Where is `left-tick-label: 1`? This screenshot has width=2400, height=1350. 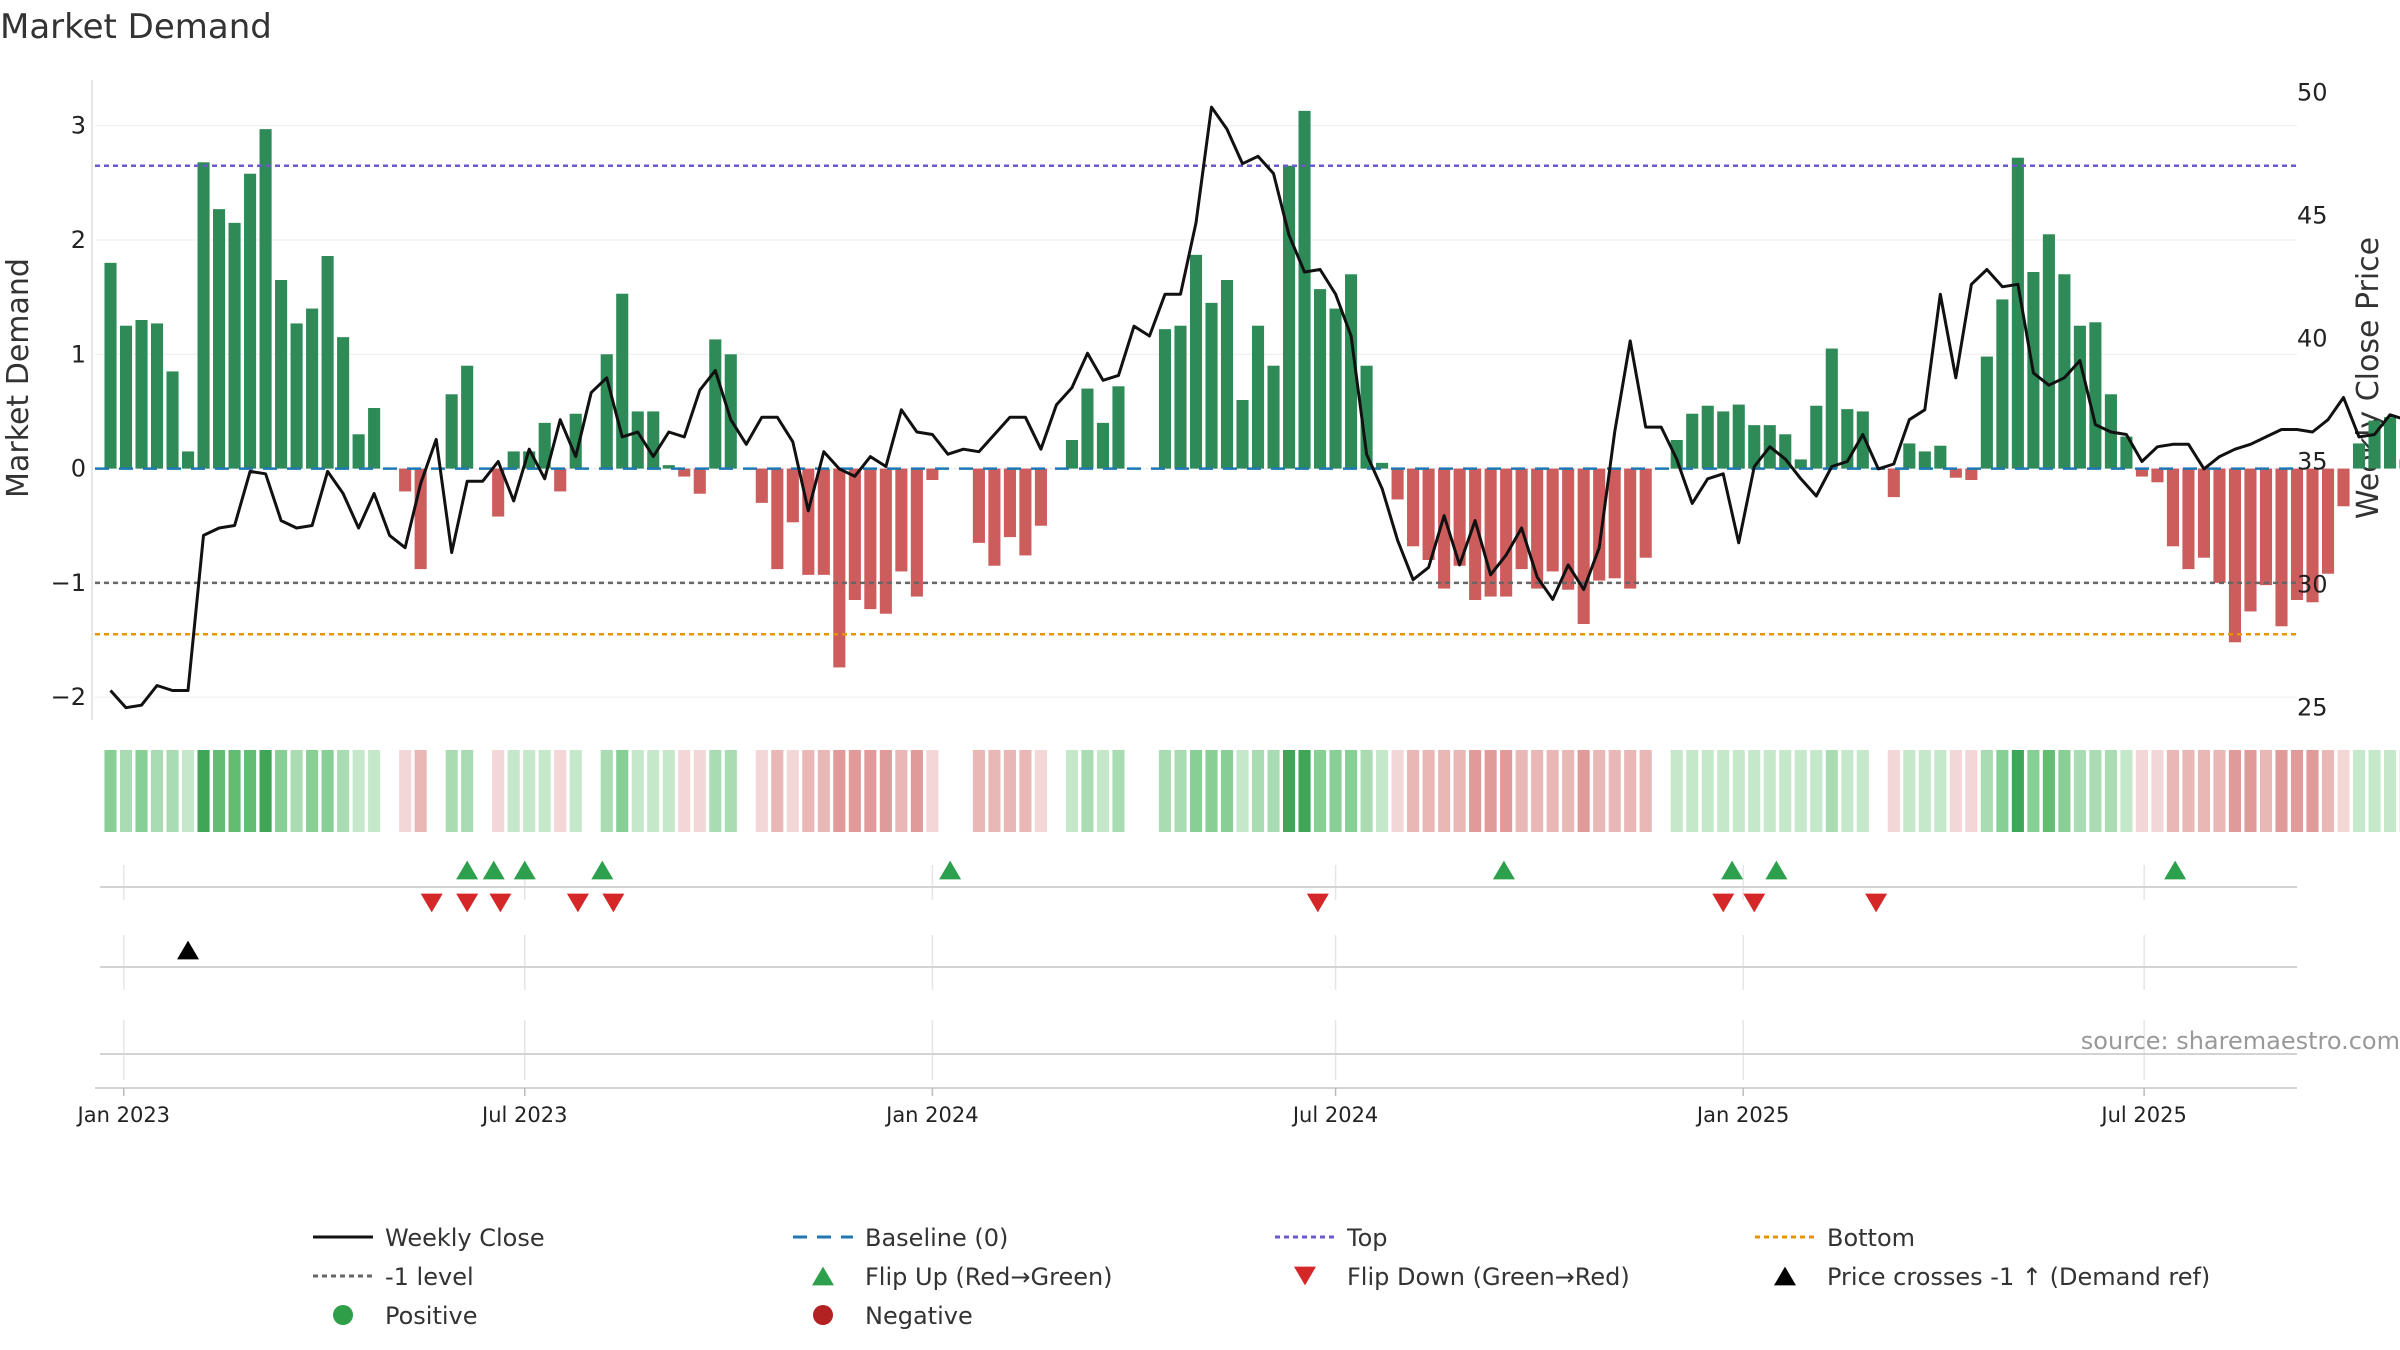
left-tick-label: 1 is located at coordinates (78, 354).